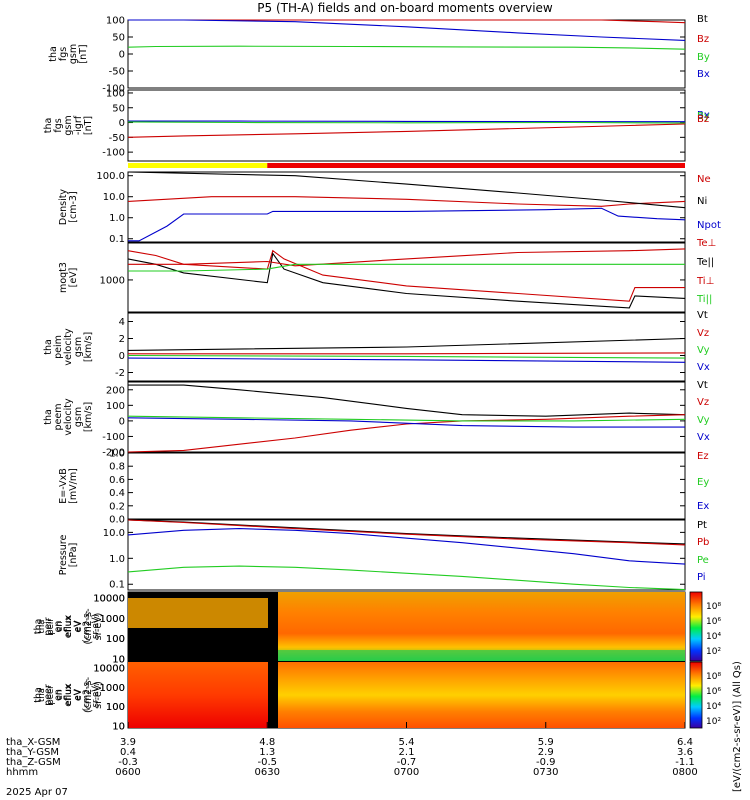 This screenshot has height=800, width=750. What do you see at coordinates (713, 622) in the screenshot?
I see `colorbar-tick: 10⁶` at bounding box center [713, 622].